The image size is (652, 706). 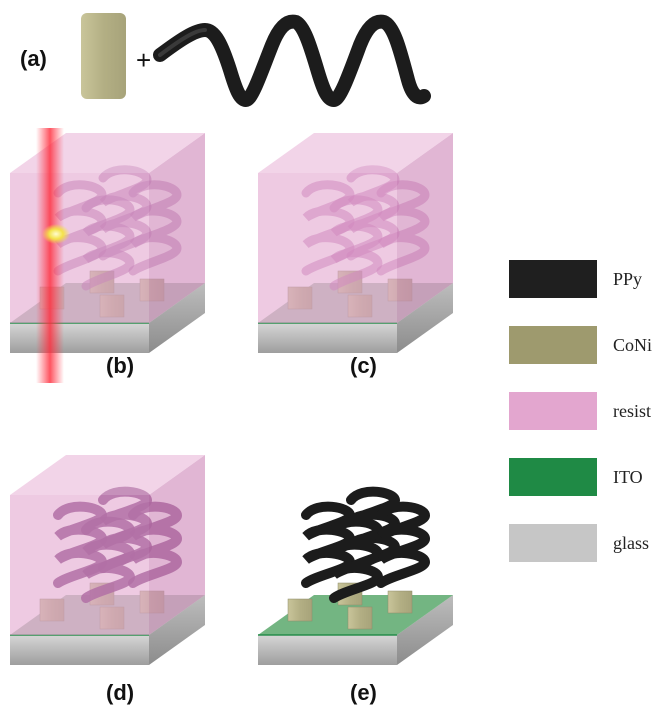 I want to click on legend-label-ito: ITO, so click(x=628, y=477).